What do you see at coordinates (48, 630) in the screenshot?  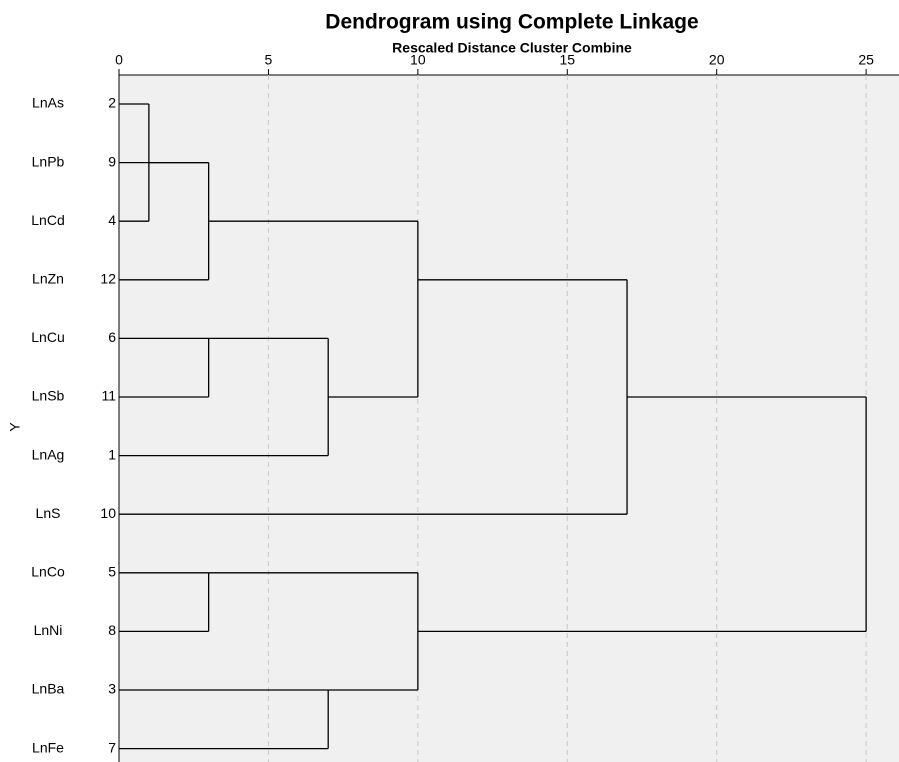 I see `leaf-label: LnNi` at bounding box center [48, 630].